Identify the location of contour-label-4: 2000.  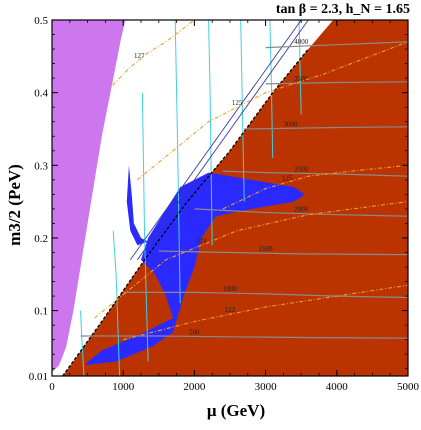
(301, 210).